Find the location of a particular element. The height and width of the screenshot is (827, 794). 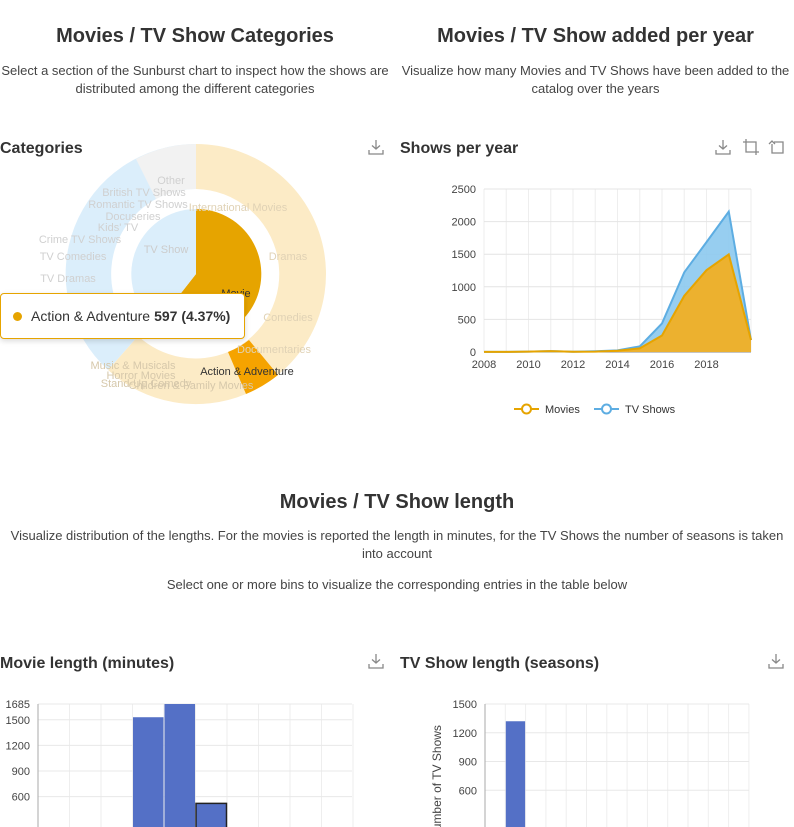

x-tick-label: 2010 is located at coordinates (528, 365).